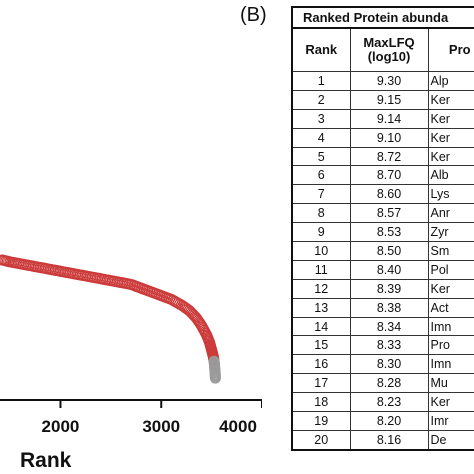 The height and width of the screenshot is (474, 474). I want to click on rank-cell: 8, so click(321, 213).